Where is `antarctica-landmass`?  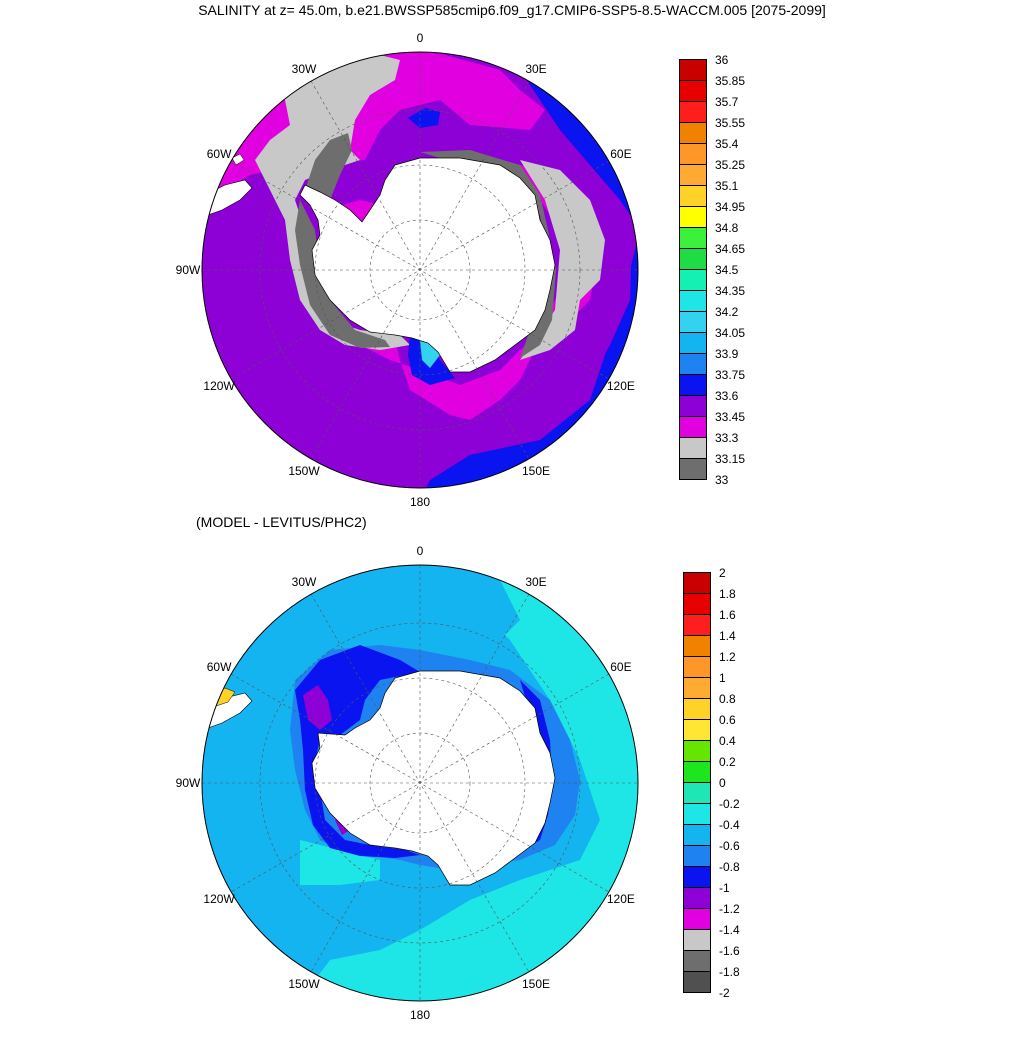
antarctica-landmass is located at coordinates (427, 265).